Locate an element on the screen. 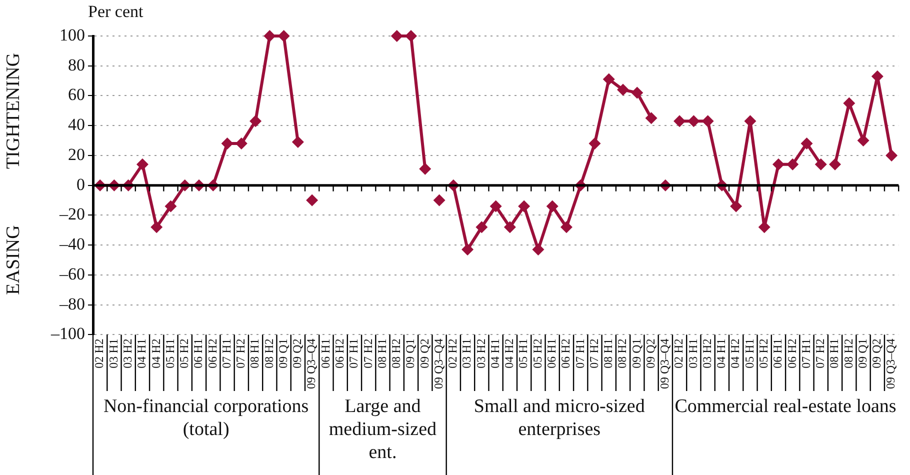 This screenshot has height=475, width=910. y-tick-label: 40 is located at coordinates (76, 124).